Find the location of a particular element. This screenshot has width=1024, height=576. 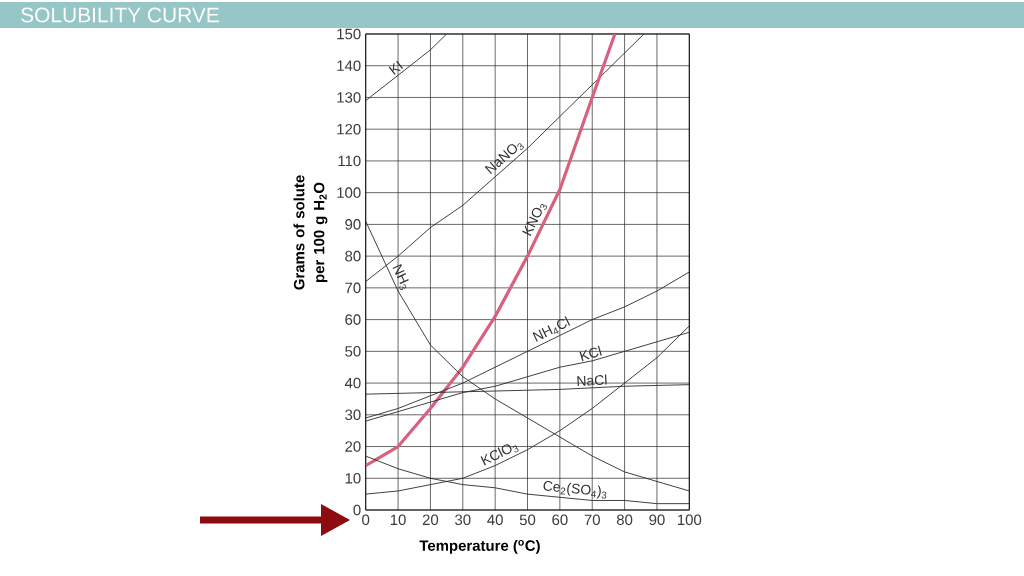

y-tick-label: 130 is located at coordinates (349, 97).